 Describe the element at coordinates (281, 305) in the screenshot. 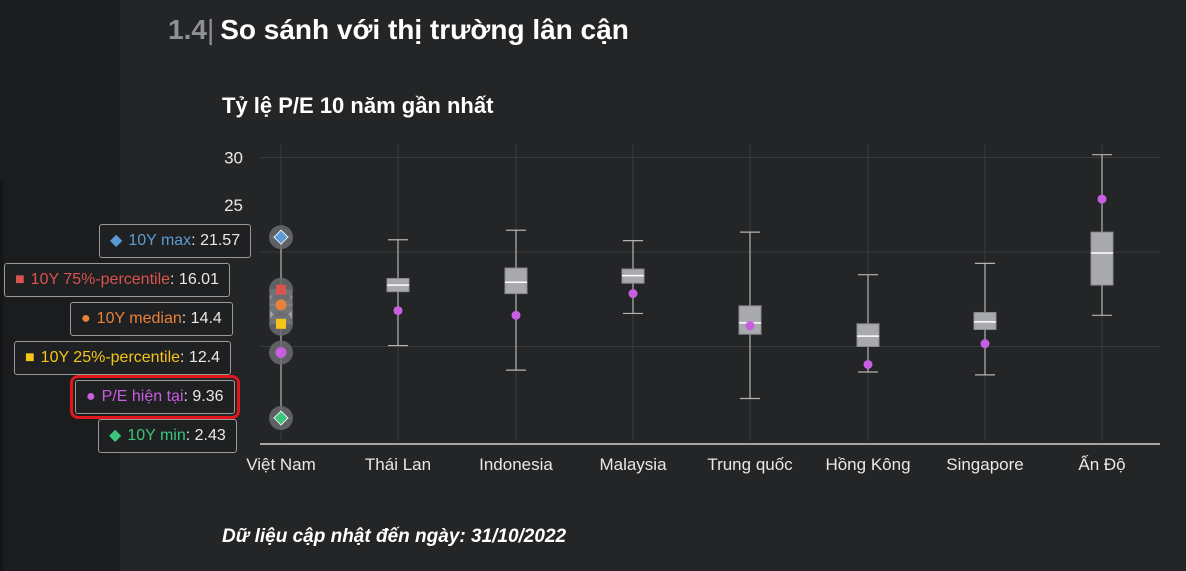

I see `median-circle-marker` at that location.